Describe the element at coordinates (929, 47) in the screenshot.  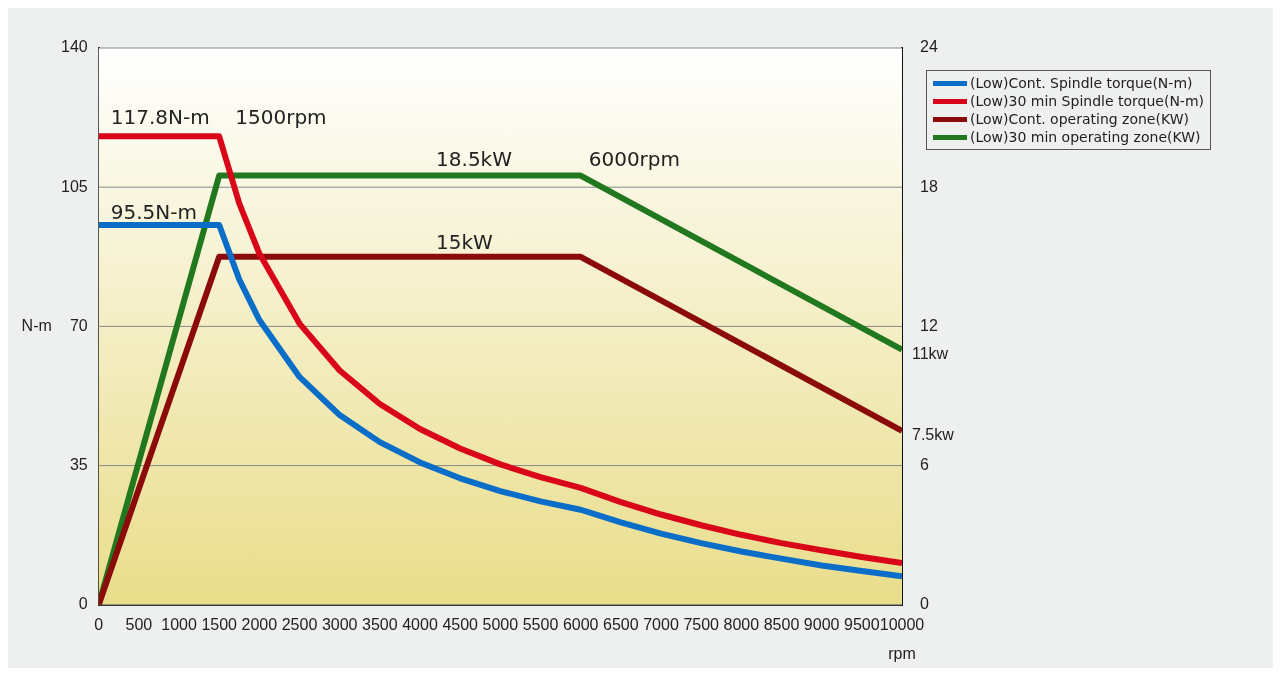
I see `y2-tick-label: 24` at that location.